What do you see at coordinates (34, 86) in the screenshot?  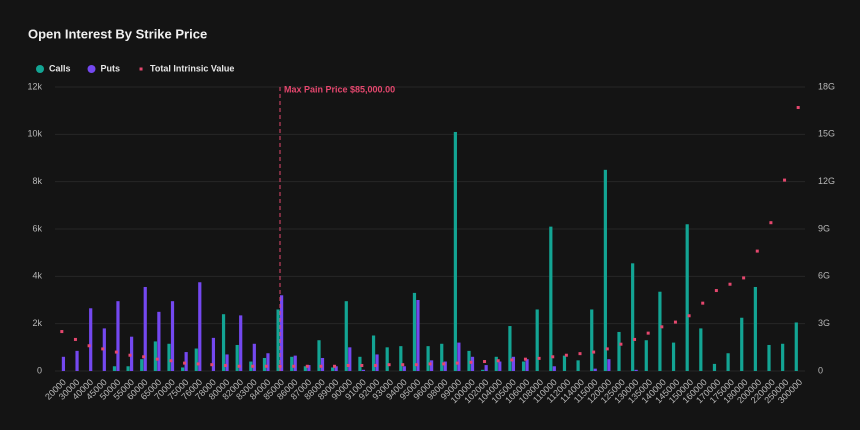 I see `y-tick-label: 12k` at bounding box center [34, 86].